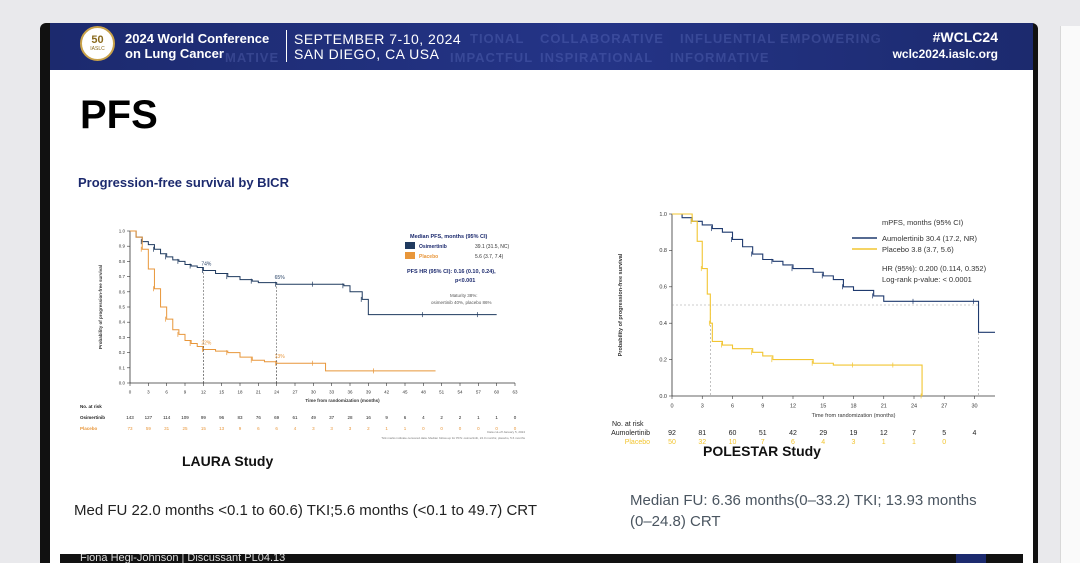 The height and width of the screenshot is (563, 1080). Describe the element at coordinates (130, 417) in the screenshot. I see `laura-at-risk-value: 143` at that location.